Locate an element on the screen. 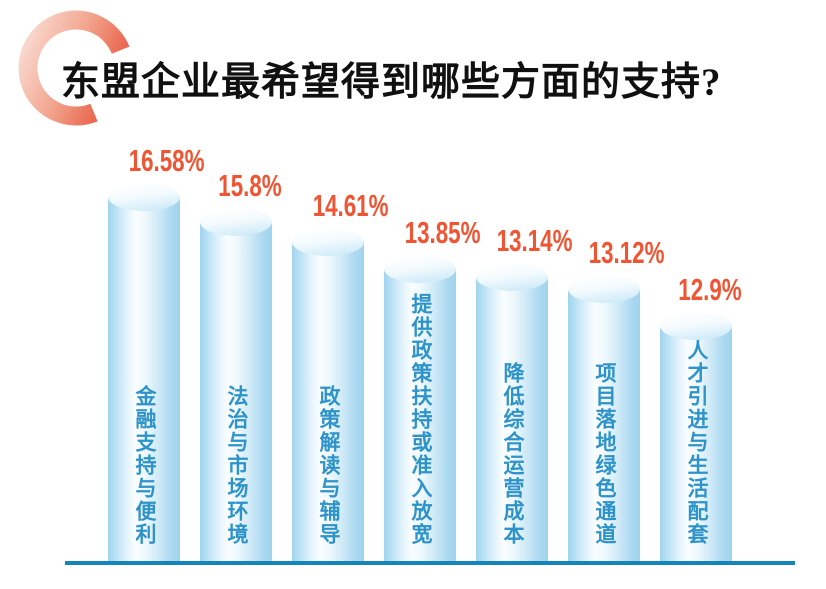  bar-value-label: 13.14% is located at coordinates (527, 241).